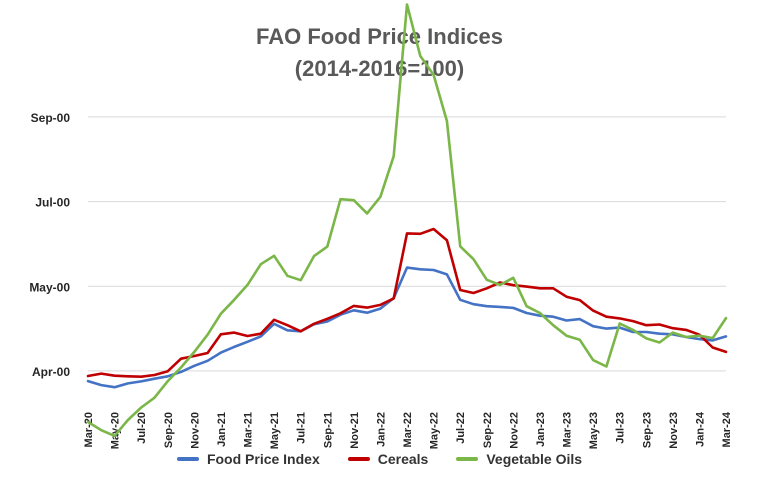 The width and height of the screenshot is (759, 498). What do you see at coordinates (435, 430) in the screenshot?
I see `x-tick-label: May-22` at bounding box center [435, 430].